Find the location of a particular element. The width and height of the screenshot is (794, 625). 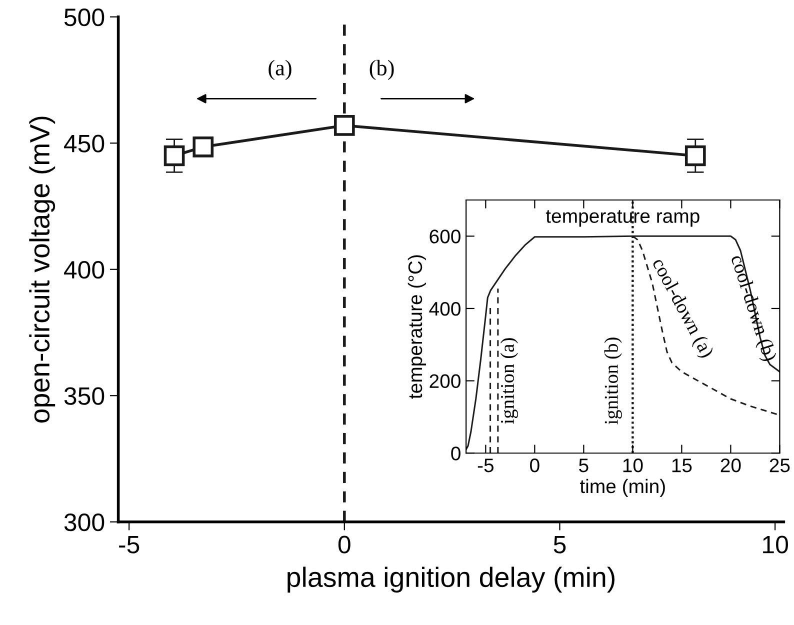

y-axis-title: open-circuit voltage (mV) is located at coordinates (42, 269).